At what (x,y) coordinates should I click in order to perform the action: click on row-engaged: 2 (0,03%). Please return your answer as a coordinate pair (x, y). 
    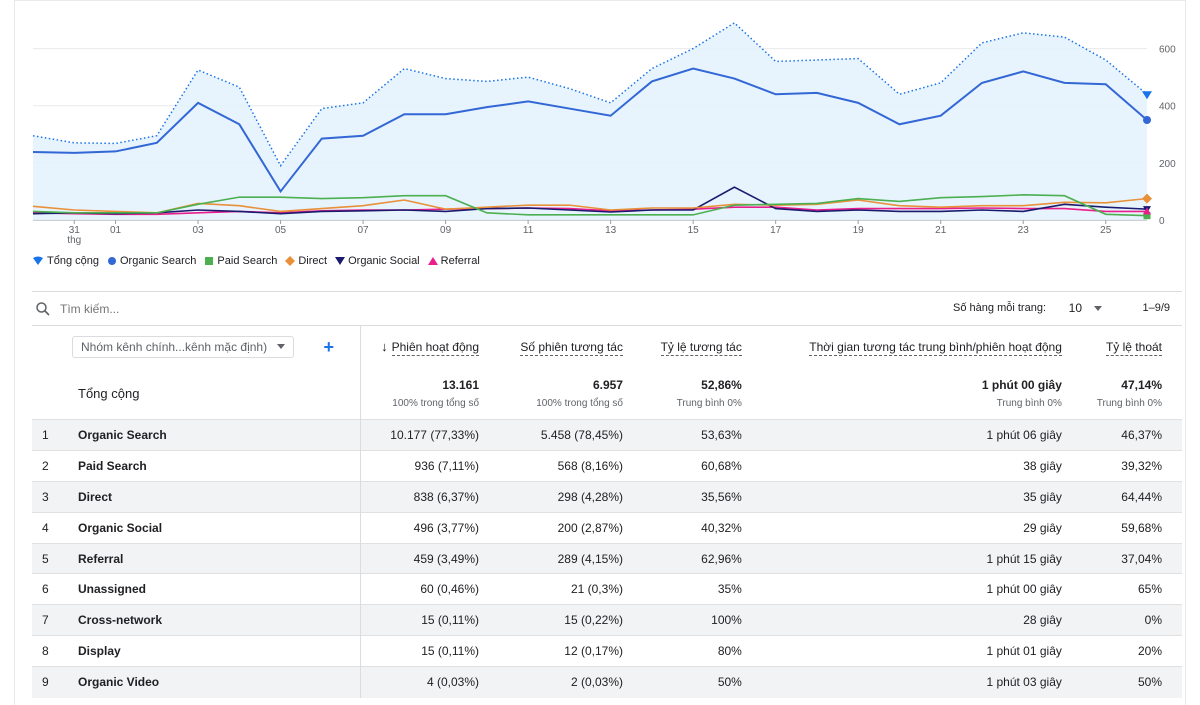
    Looking at the image, I should click on (571, 682).